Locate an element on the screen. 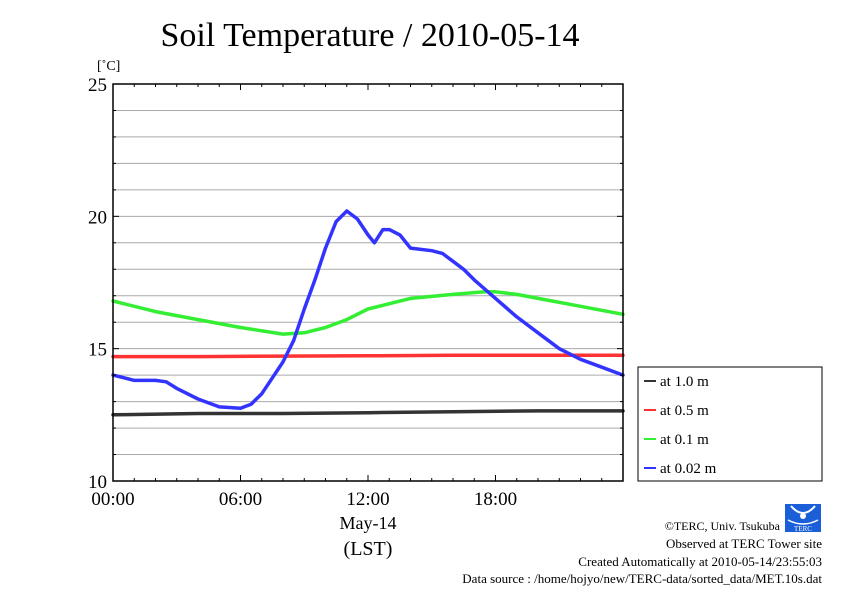 The width and height of the screenshot is (842, 595). y-tick-label: 25 is located at coordinates (97, 85).